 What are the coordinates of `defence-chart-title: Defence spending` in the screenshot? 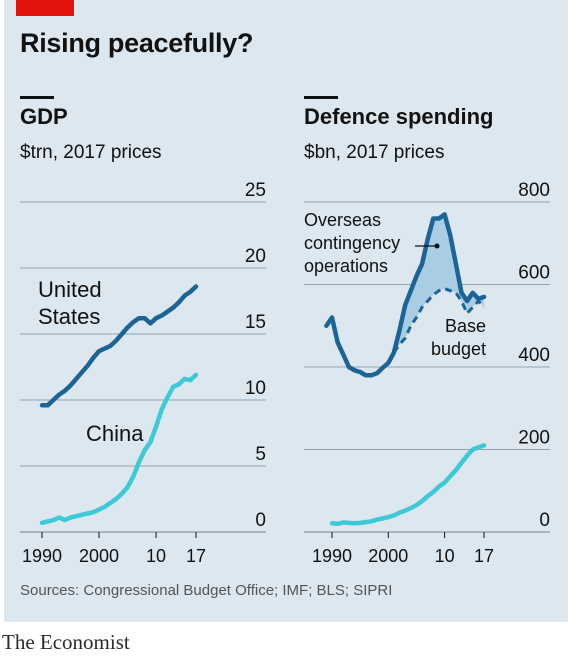 It's located at (399, 116).